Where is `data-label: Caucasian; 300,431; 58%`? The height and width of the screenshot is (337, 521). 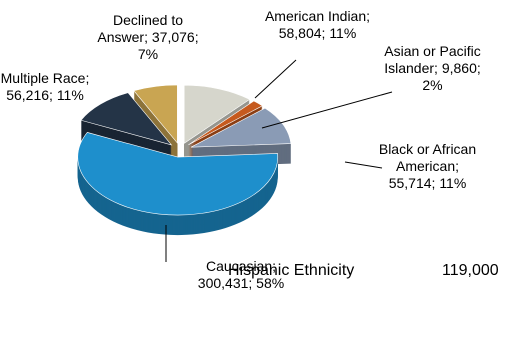 data-label: Caucasian; 300,431; 58% is located at coordinates (241, 275).